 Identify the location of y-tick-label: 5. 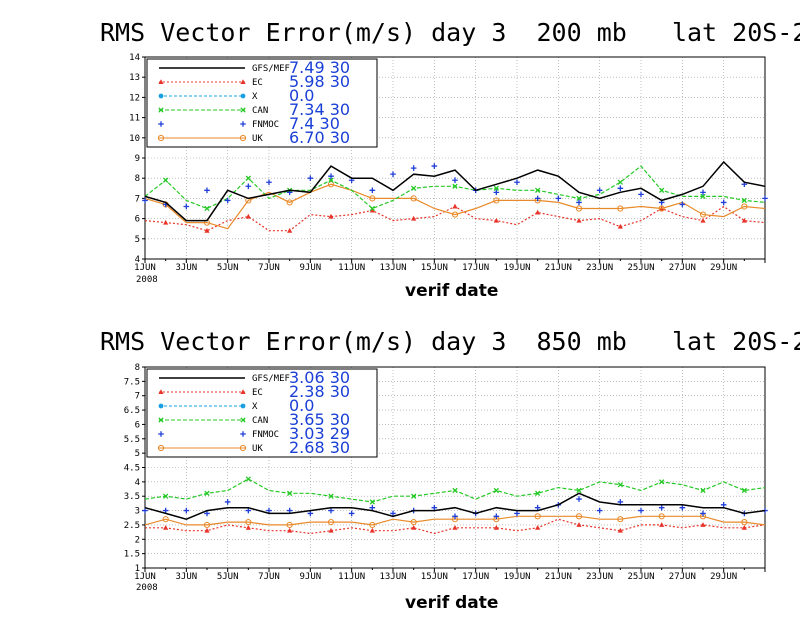
(137, 240).